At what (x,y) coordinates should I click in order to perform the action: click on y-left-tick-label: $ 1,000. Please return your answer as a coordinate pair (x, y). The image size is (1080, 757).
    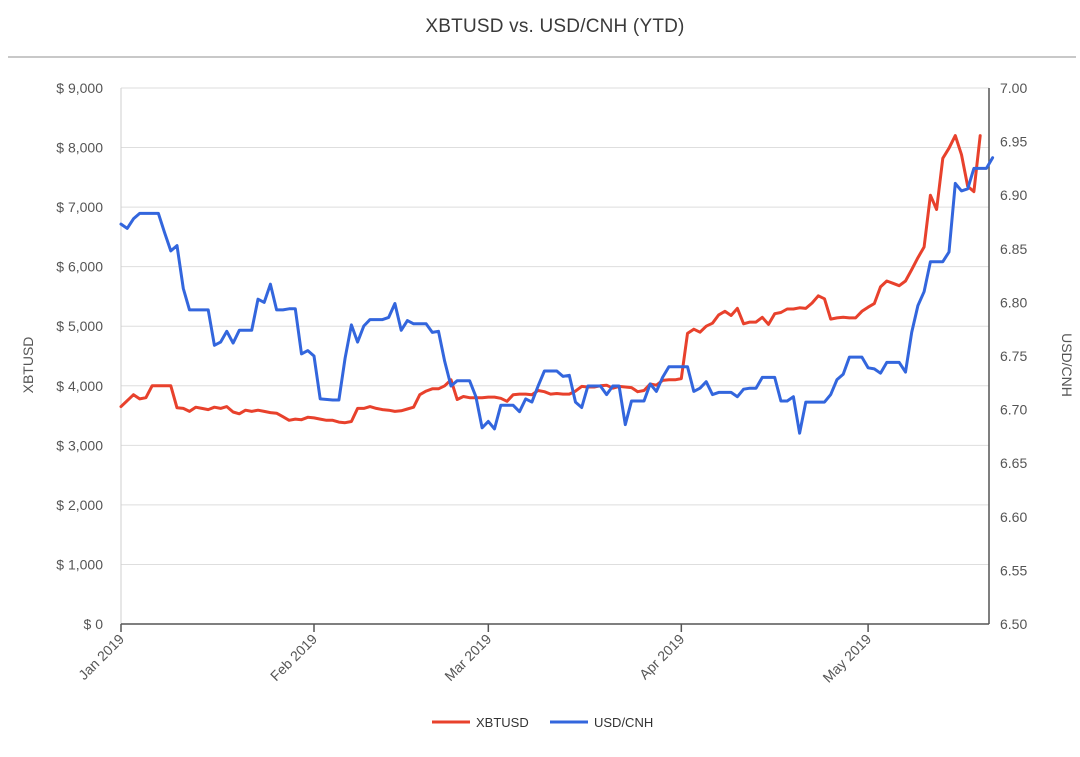
    Looking at the image, I should click on (79, 564).